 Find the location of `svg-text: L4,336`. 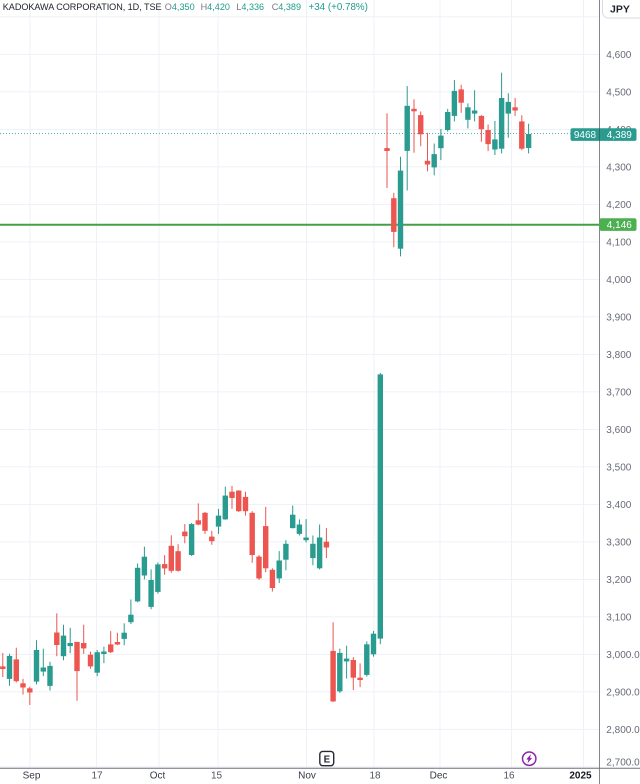

svg-text: L4,336 is located at coordinates (250, 7).